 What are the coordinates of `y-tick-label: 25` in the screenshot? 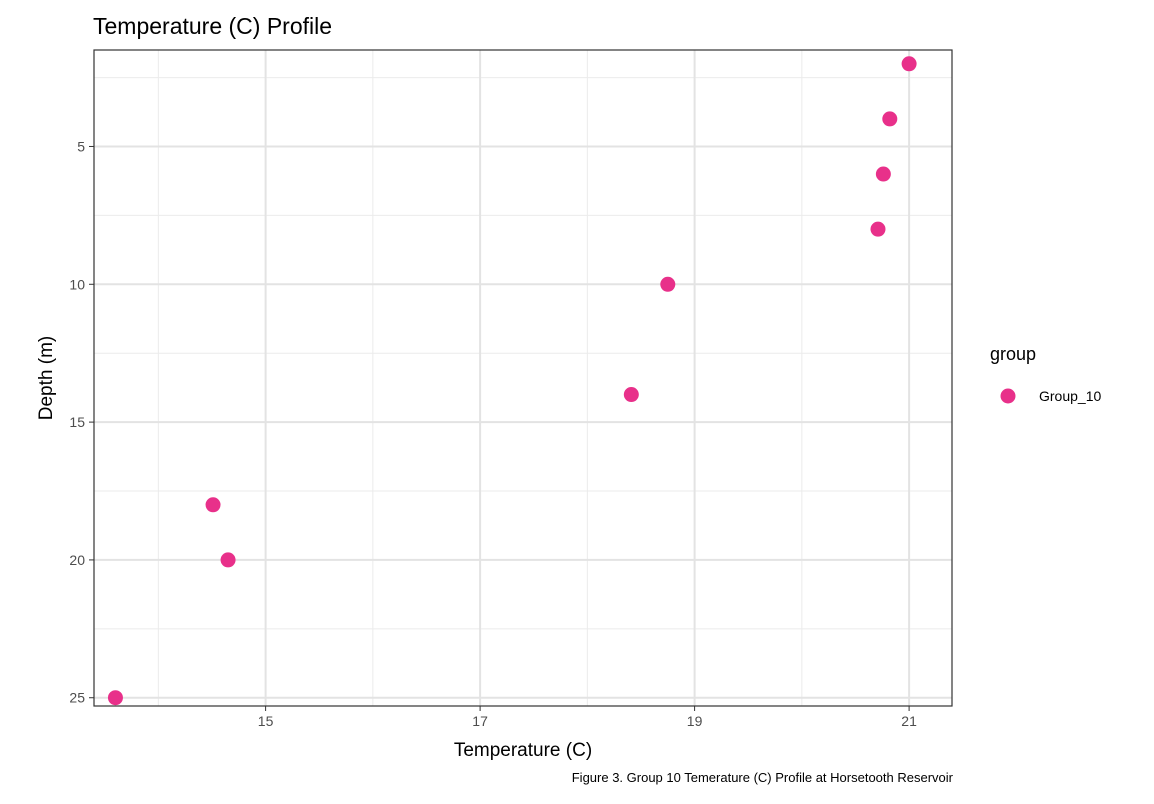 It's located at (77, 698).